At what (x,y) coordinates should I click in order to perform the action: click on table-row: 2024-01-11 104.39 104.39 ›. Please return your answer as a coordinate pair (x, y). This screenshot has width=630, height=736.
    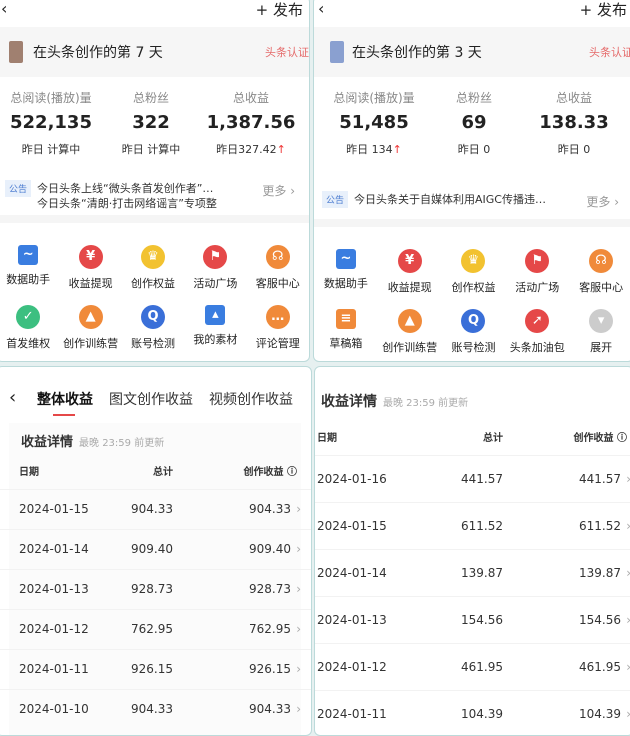
    Looking at the image, I should click on (472, 712).